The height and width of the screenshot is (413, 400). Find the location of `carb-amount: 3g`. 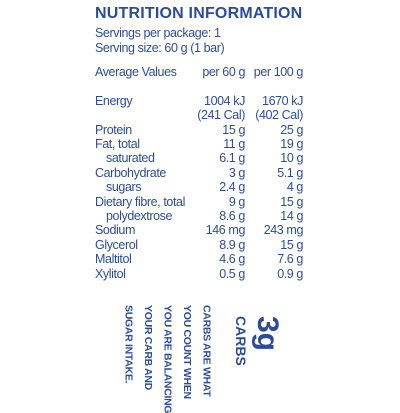

carb-amount: 3g is located at coordinates (267, 334).